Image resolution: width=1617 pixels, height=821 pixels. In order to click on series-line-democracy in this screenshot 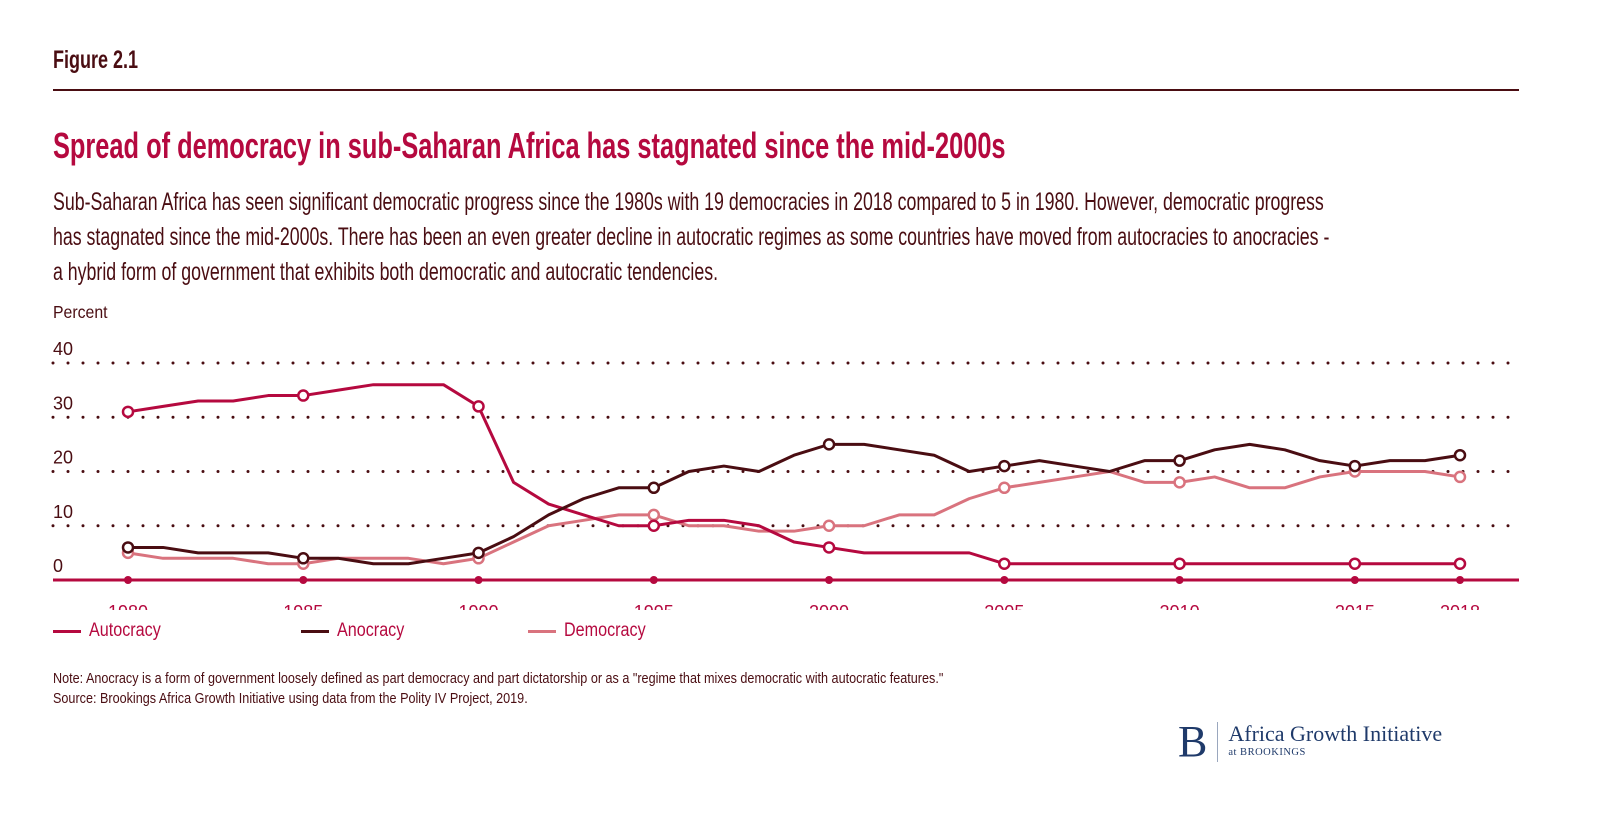, I will do `click(794, 518)`.